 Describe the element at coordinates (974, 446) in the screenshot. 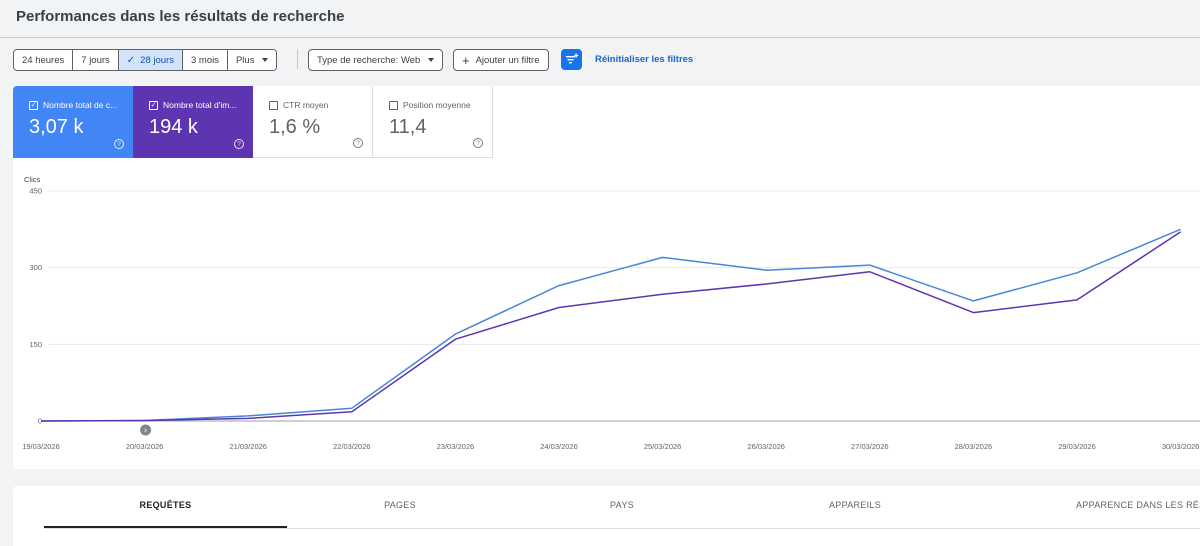

I see `x-tick-label: 28/03/2026` at that location.